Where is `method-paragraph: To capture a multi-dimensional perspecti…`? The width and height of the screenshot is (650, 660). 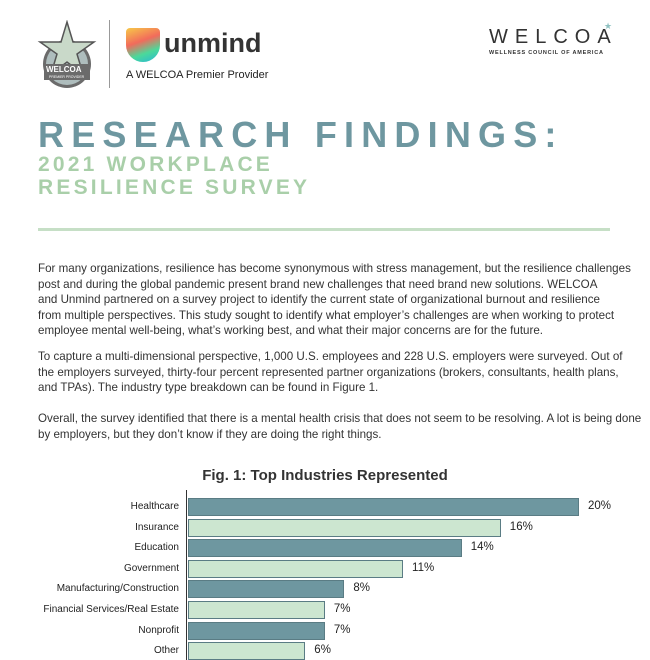 method-paragraph: To capture a multi-dimensional perspecti… is located at coordinates (333, 372).